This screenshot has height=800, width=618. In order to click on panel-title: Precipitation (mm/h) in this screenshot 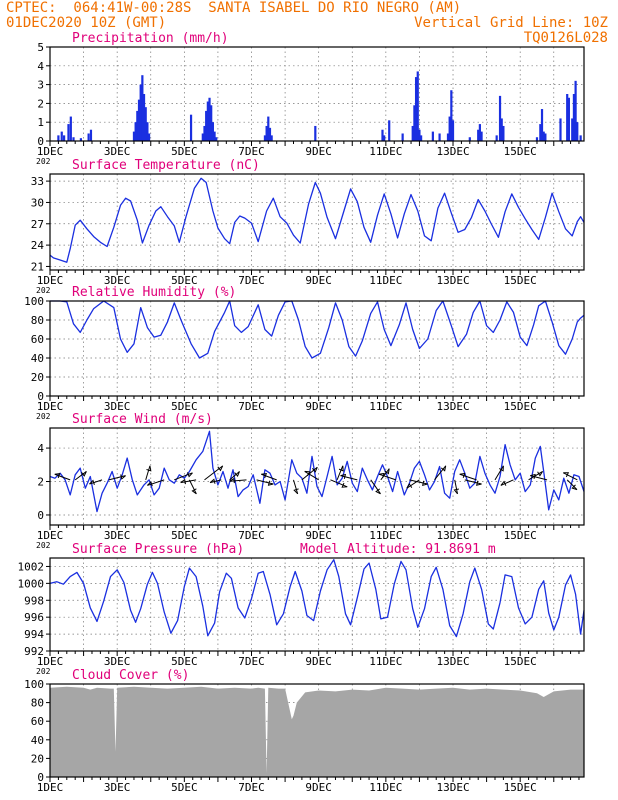, I will do `click(150, 38)`.